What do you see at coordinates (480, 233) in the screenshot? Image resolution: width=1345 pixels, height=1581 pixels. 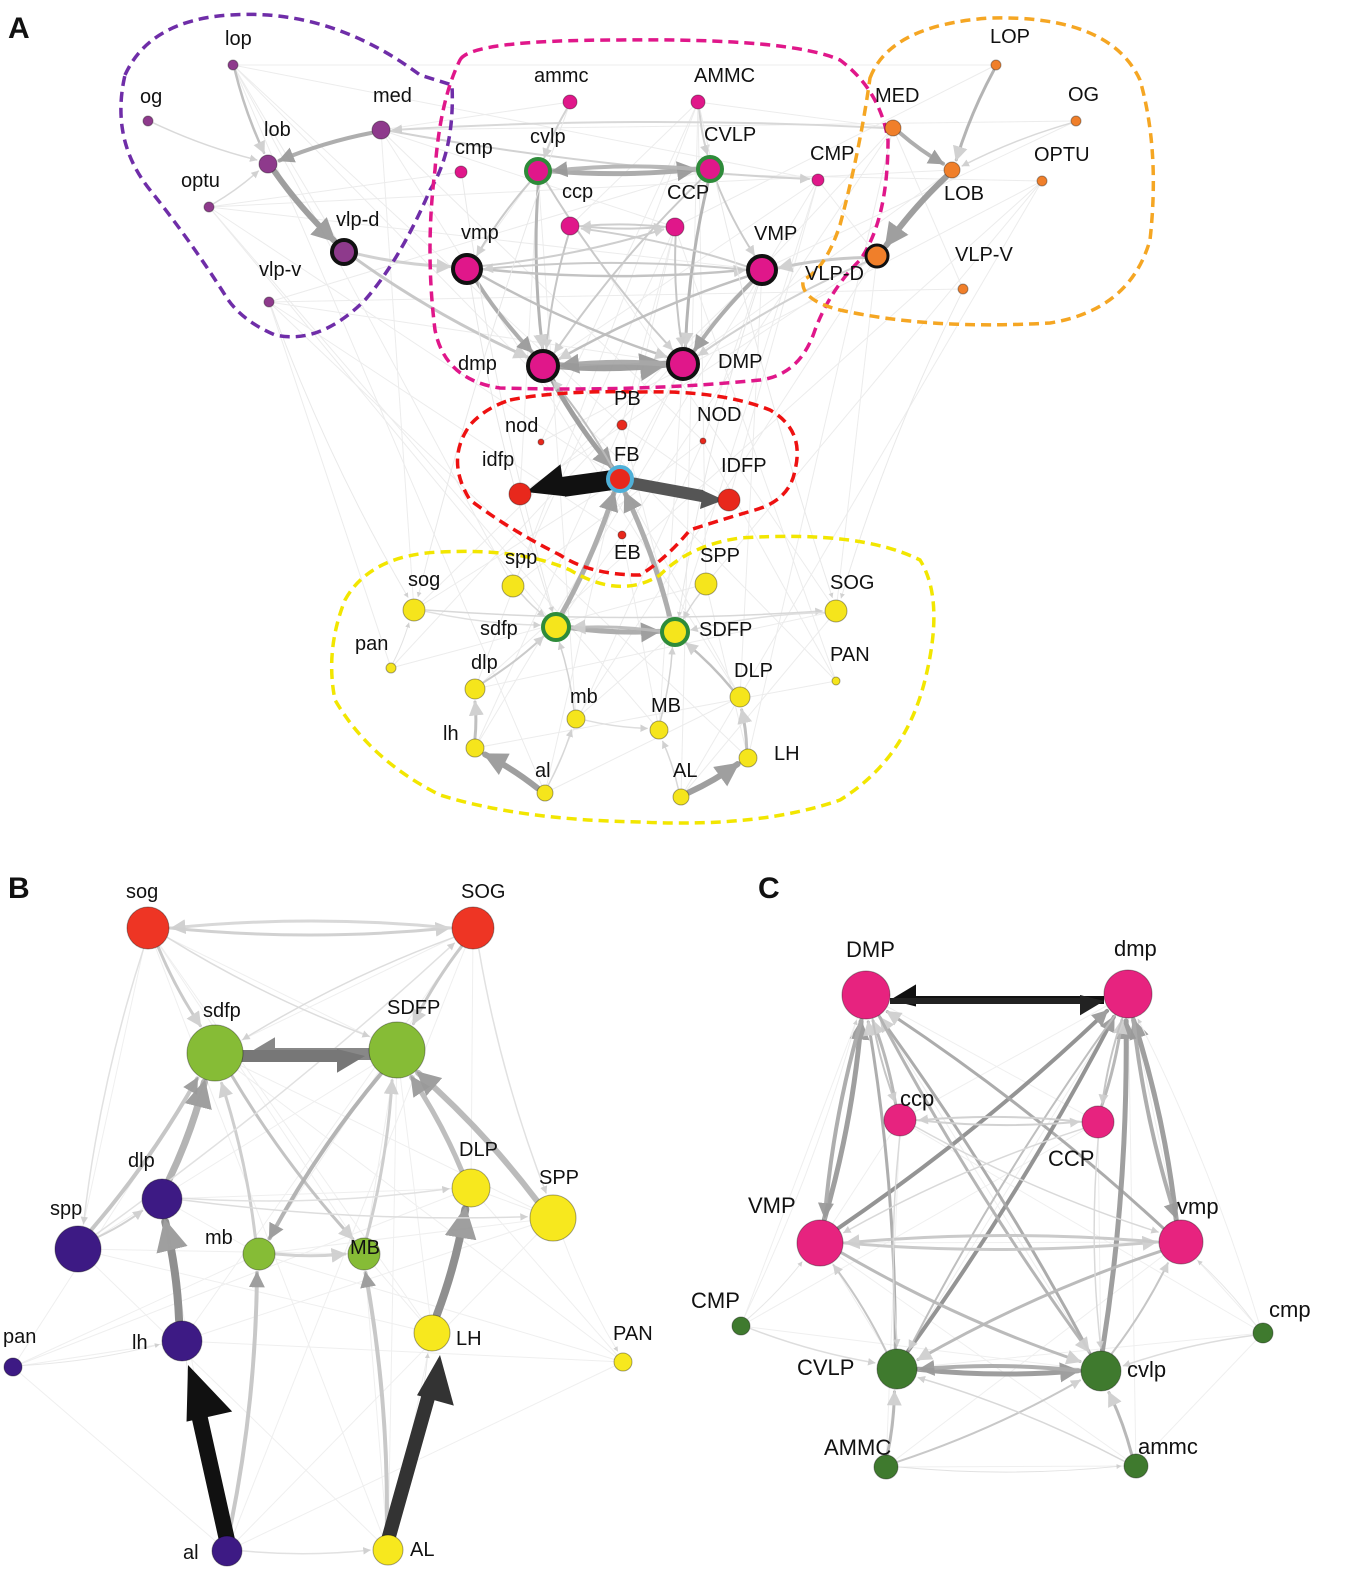 I see `node-label-a-vmp: vmp` at bounding box center [480, 233].